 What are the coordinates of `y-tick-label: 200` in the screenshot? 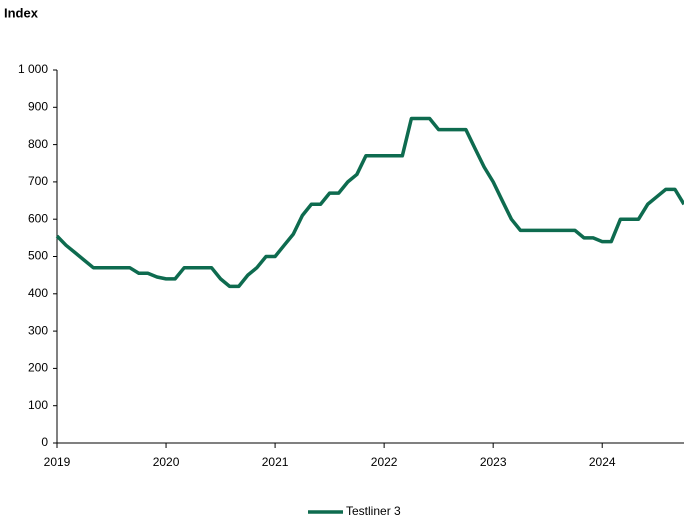 It's located at (38, 368).